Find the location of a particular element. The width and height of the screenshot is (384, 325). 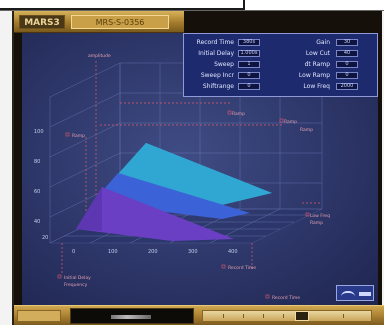

x-tick: 300 is located at coordinates (193, 252).